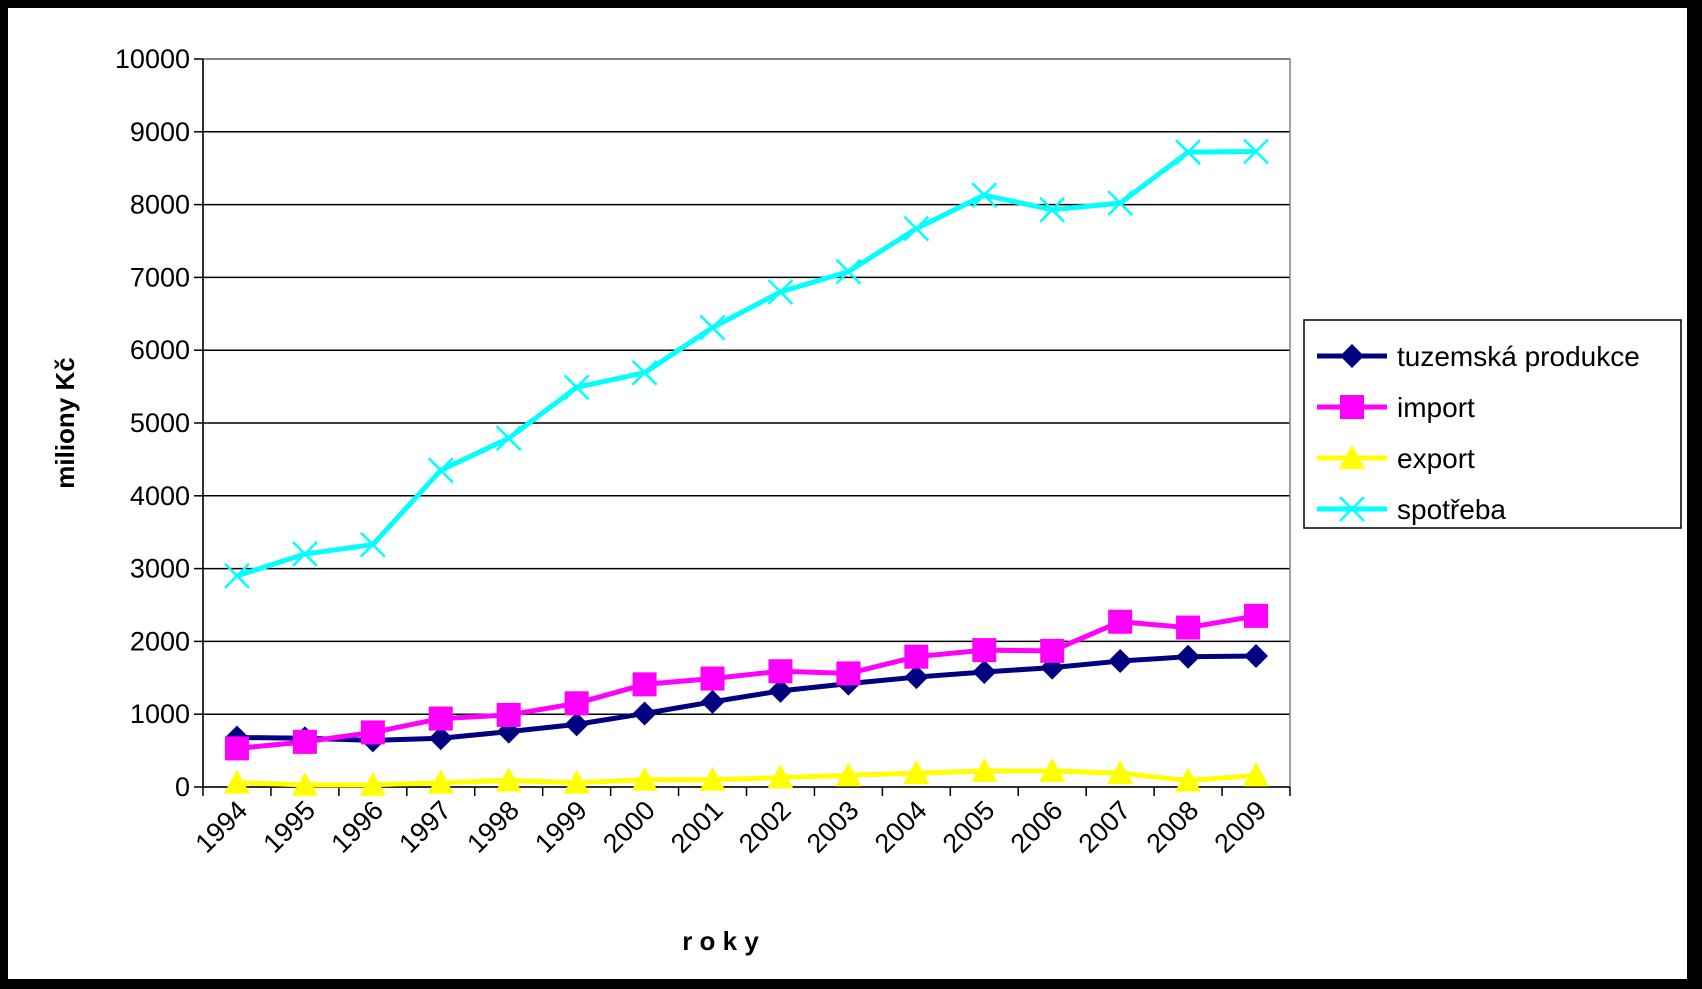 This screenshot has height=989, width=1702. I want to click on legend-label: tuzemská produkce, so click(1518, 356).